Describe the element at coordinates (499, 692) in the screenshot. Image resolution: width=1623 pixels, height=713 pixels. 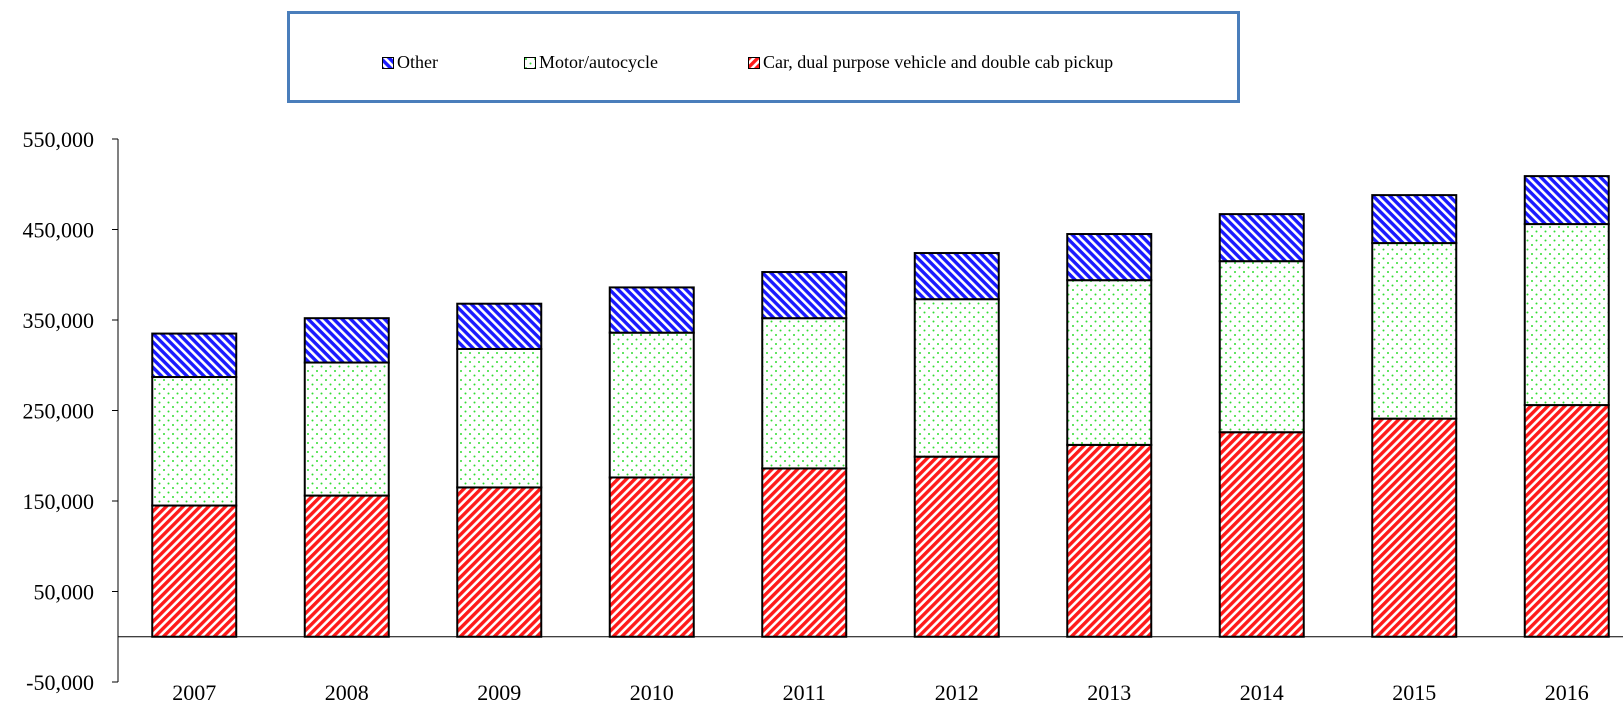
I see `x-tick-label: 2009` at that location.